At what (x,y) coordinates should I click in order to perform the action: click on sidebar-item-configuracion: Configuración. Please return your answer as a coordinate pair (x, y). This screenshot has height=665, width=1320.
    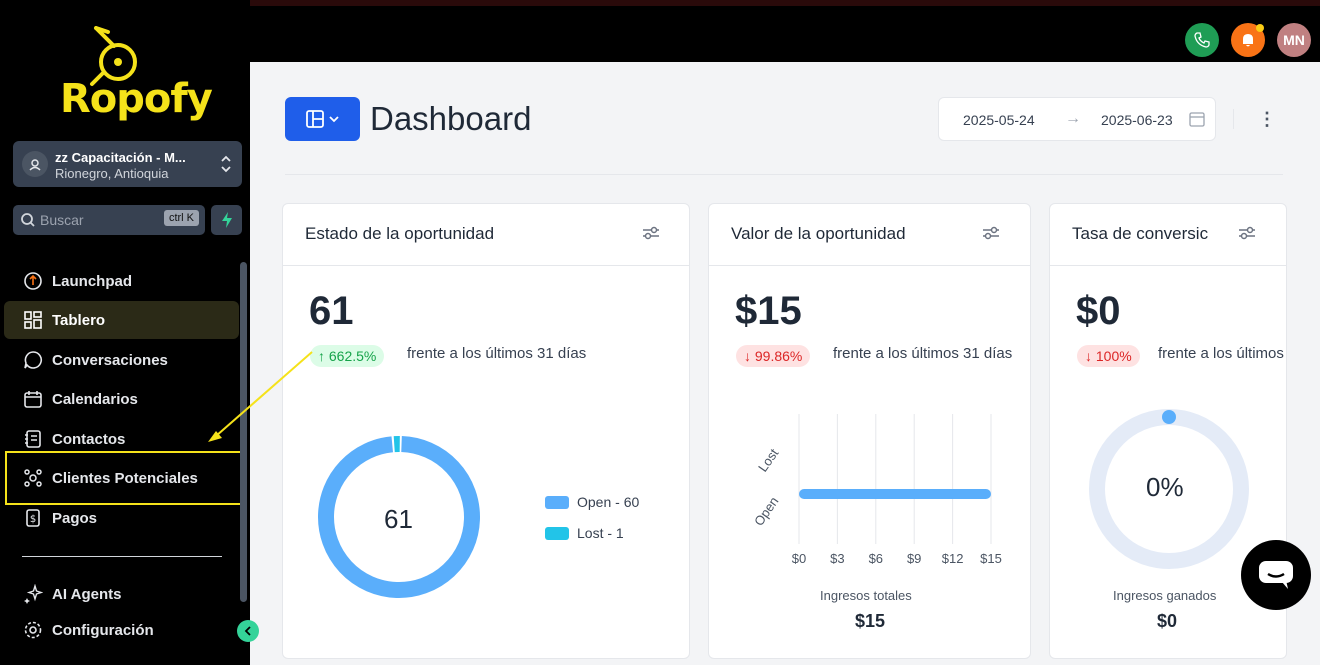
    Looking at the image, I should click on (121, 630).